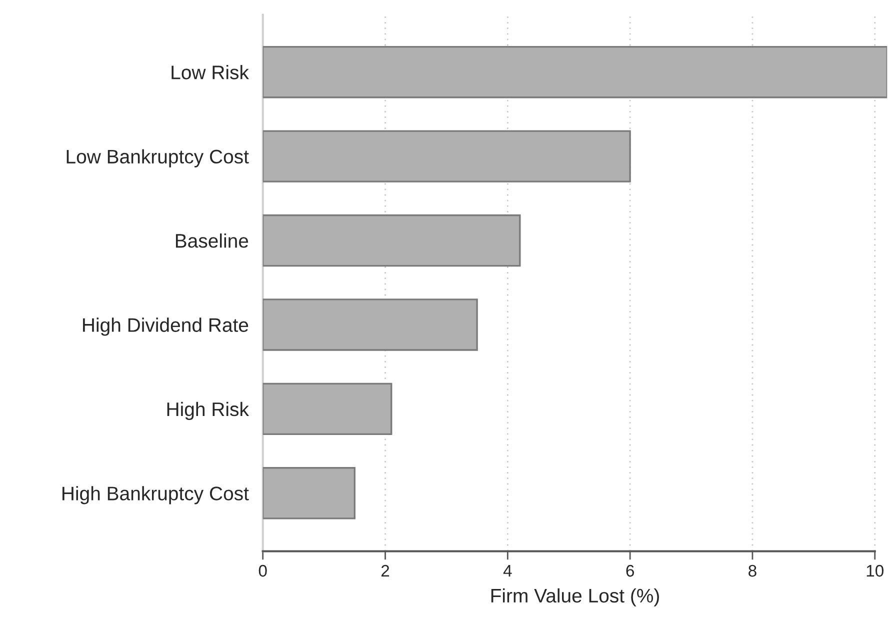 This screenshot has height=618, width=888. What do you see at coordinates (208, 411) in the screenshot?
I see `y-tick-label: High Risk` at bounding box center [208, 411].